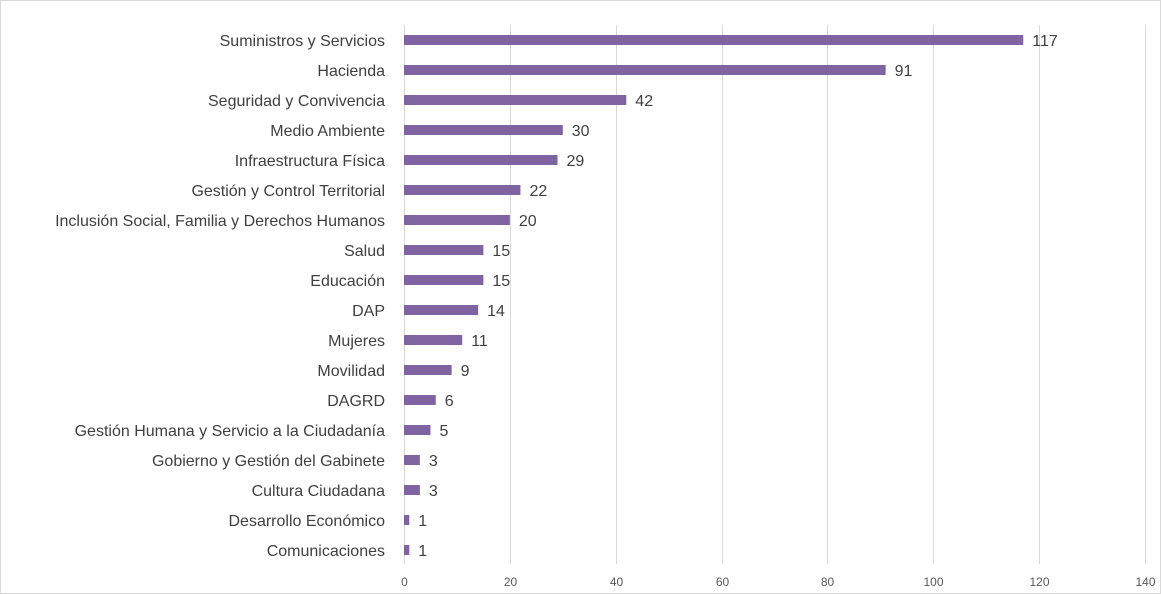 The image size is (1161, 595). Describe the element at coordinates (933, 582) in the screenshot. I see `x-tick-label-100: 100` at that location.